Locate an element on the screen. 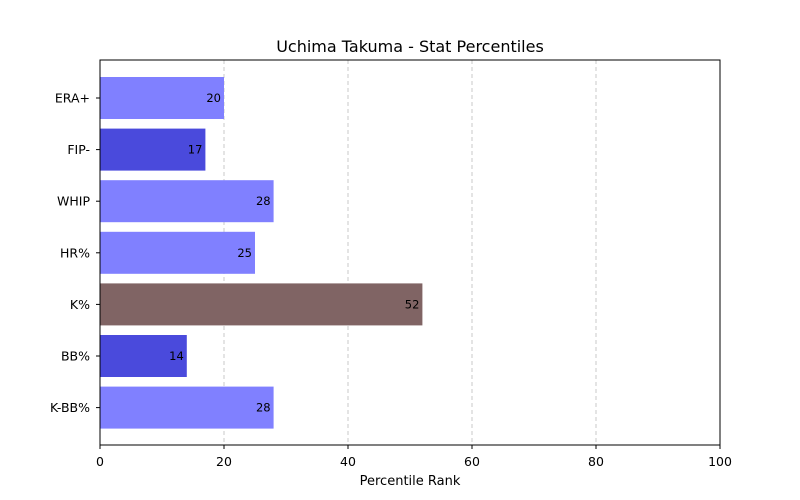 This screenshot has width=800, height=500. bar-K% is located at coordinates (261, 304).